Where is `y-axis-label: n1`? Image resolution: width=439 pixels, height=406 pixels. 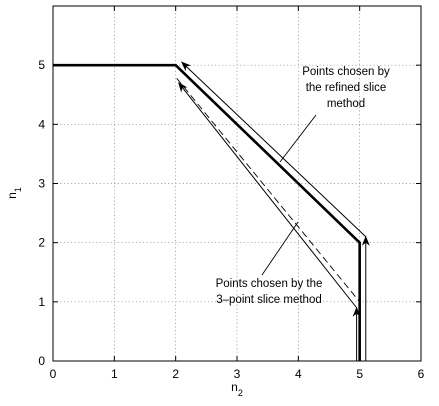
y-axis-label: n1 is located at coordinates (14, 193).